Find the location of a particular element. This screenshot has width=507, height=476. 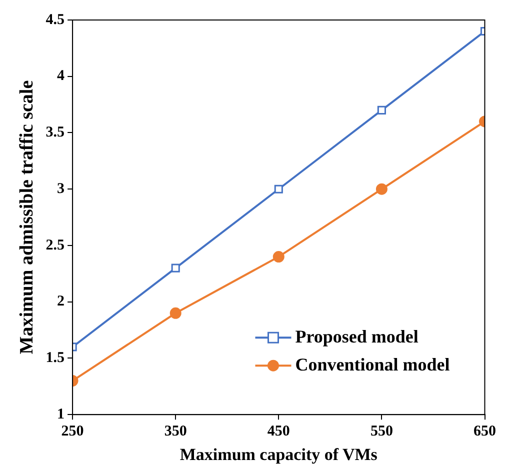

x-tick-label: 450 is located at coordinates (278, 431).